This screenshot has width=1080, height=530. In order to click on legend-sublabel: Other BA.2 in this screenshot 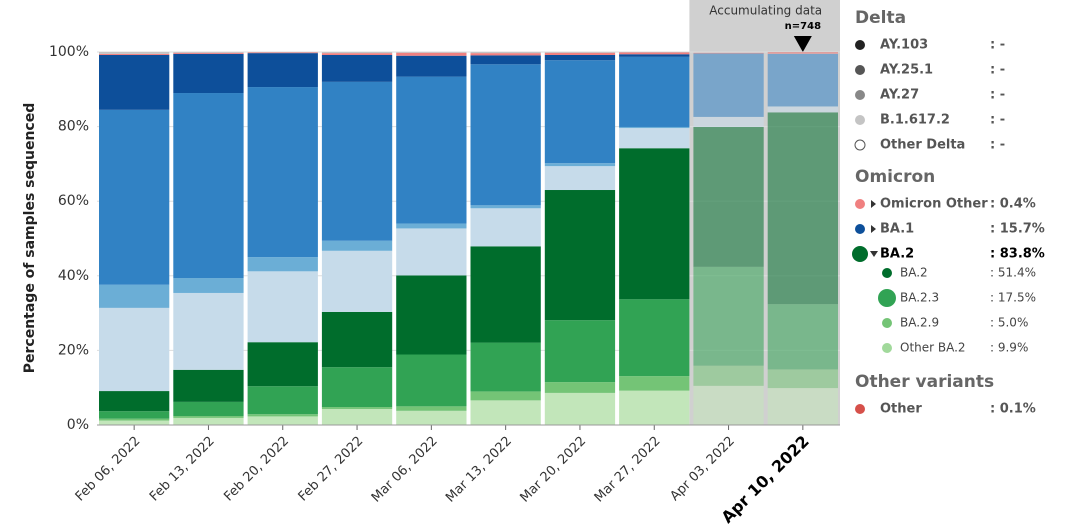, I will do `click(933, 348)`.